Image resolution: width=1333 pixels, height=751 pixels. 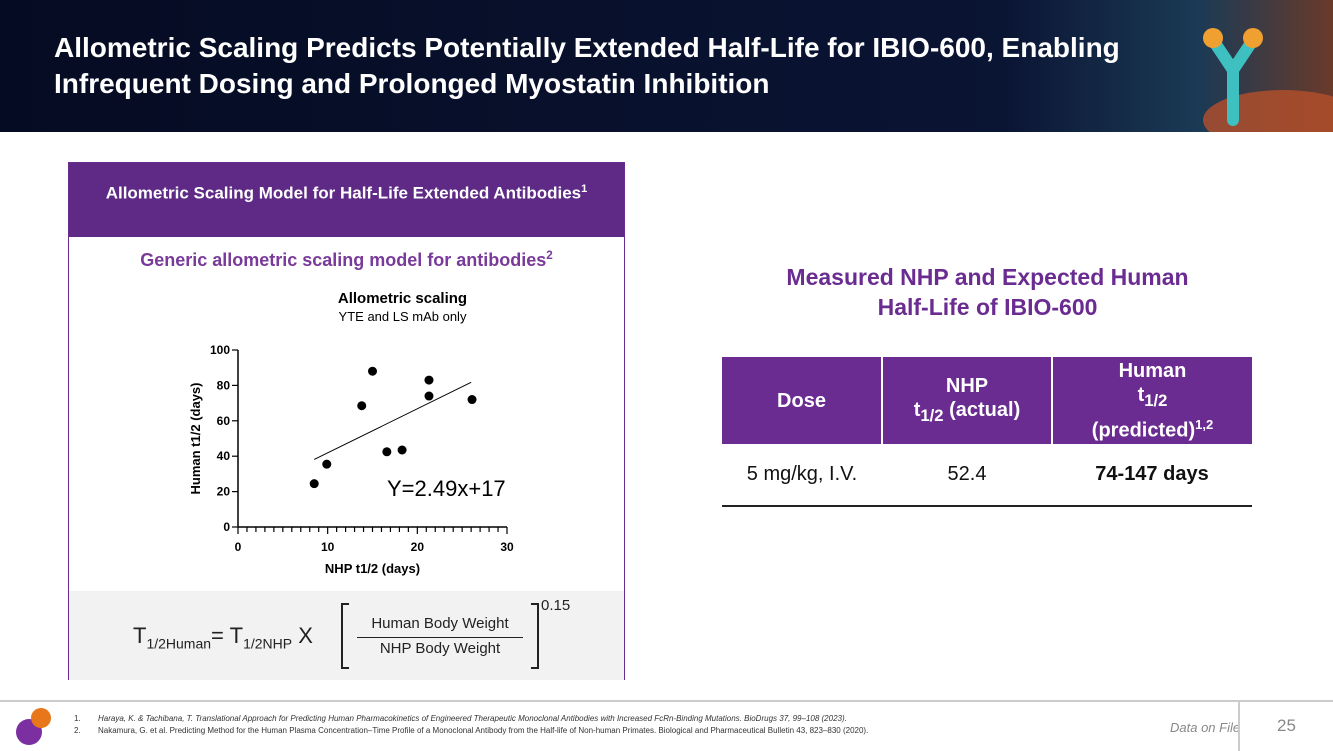 What do you see at coordinates (802, 400) in the screenshot?
I see `header-dose: Dose` at bounding box center [802, 400].